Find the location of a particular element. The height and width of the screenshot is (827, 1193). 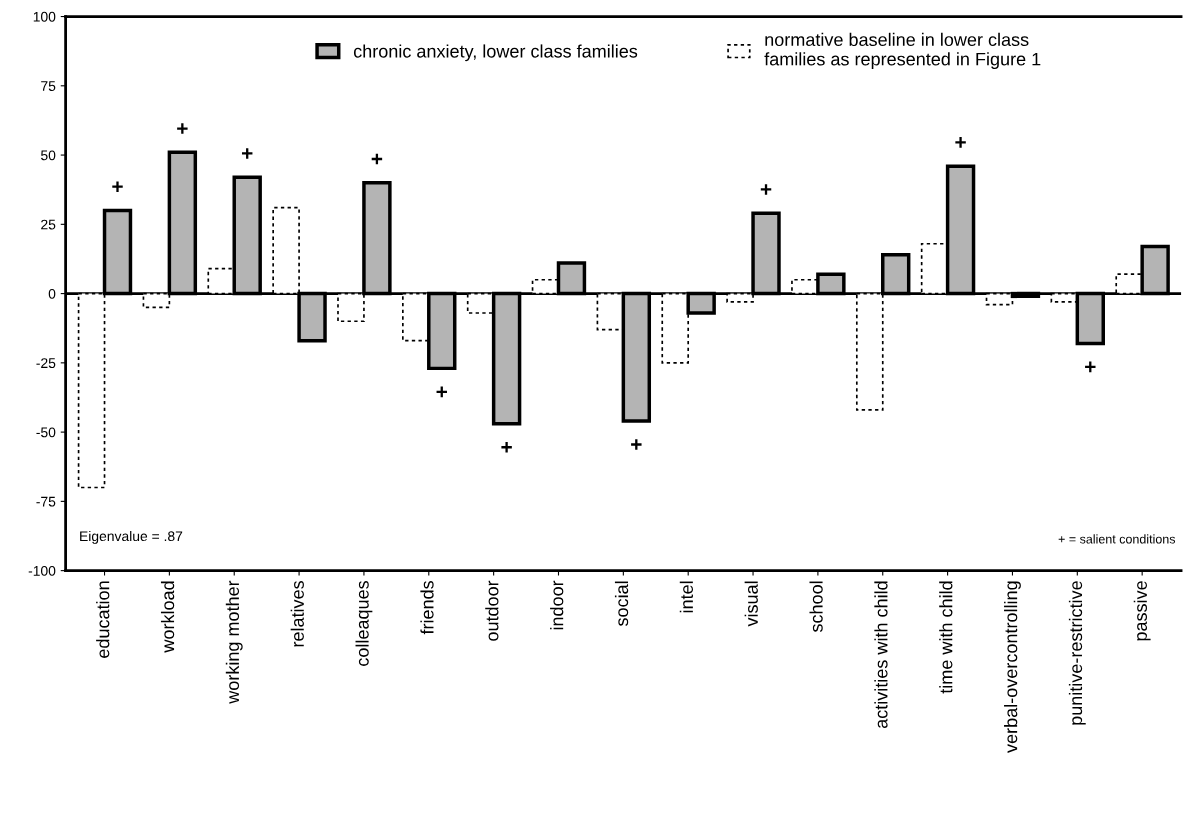

x-tick-label: time with child is located at coordinates (946, 637).